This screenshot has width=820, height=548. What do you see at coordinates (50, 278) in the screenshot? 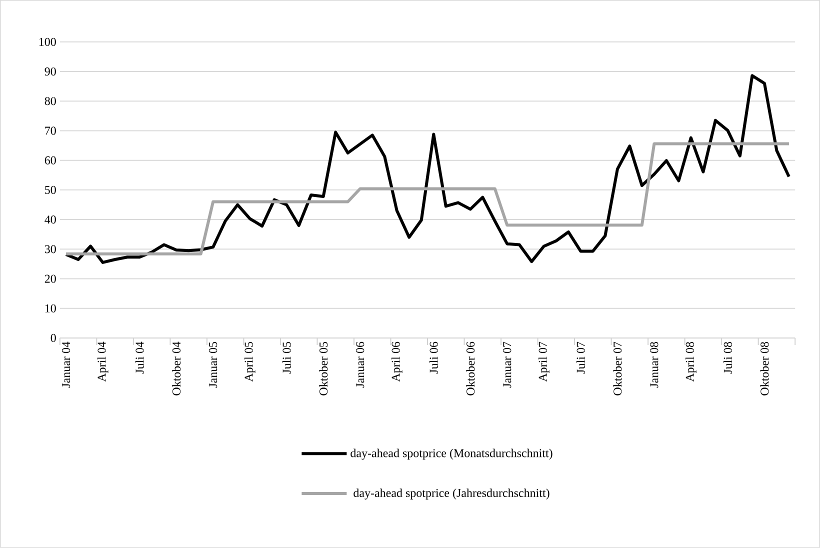
I see `y-tick-label: 20` at bounding box center [50, 278].